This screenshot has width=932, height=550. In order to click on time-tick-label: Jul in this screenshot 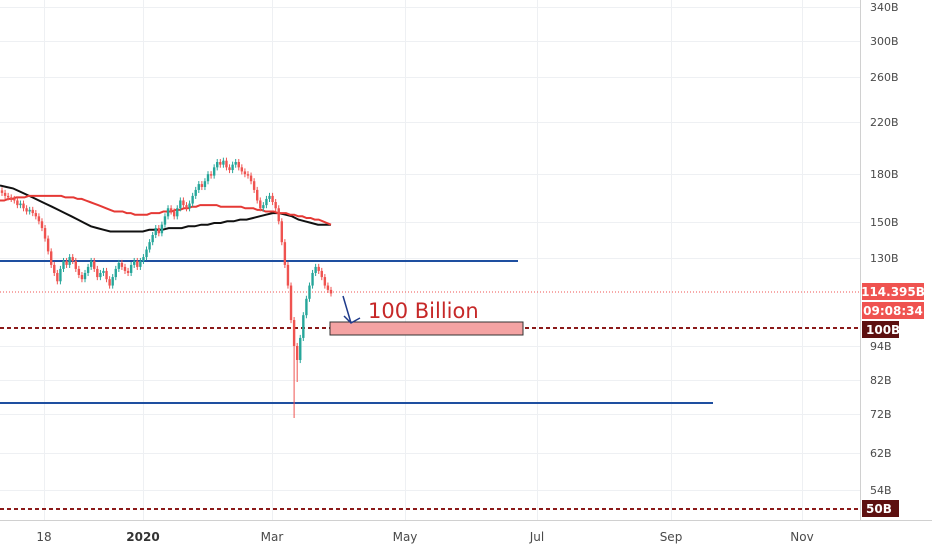, I will do `click(536, 537)`.